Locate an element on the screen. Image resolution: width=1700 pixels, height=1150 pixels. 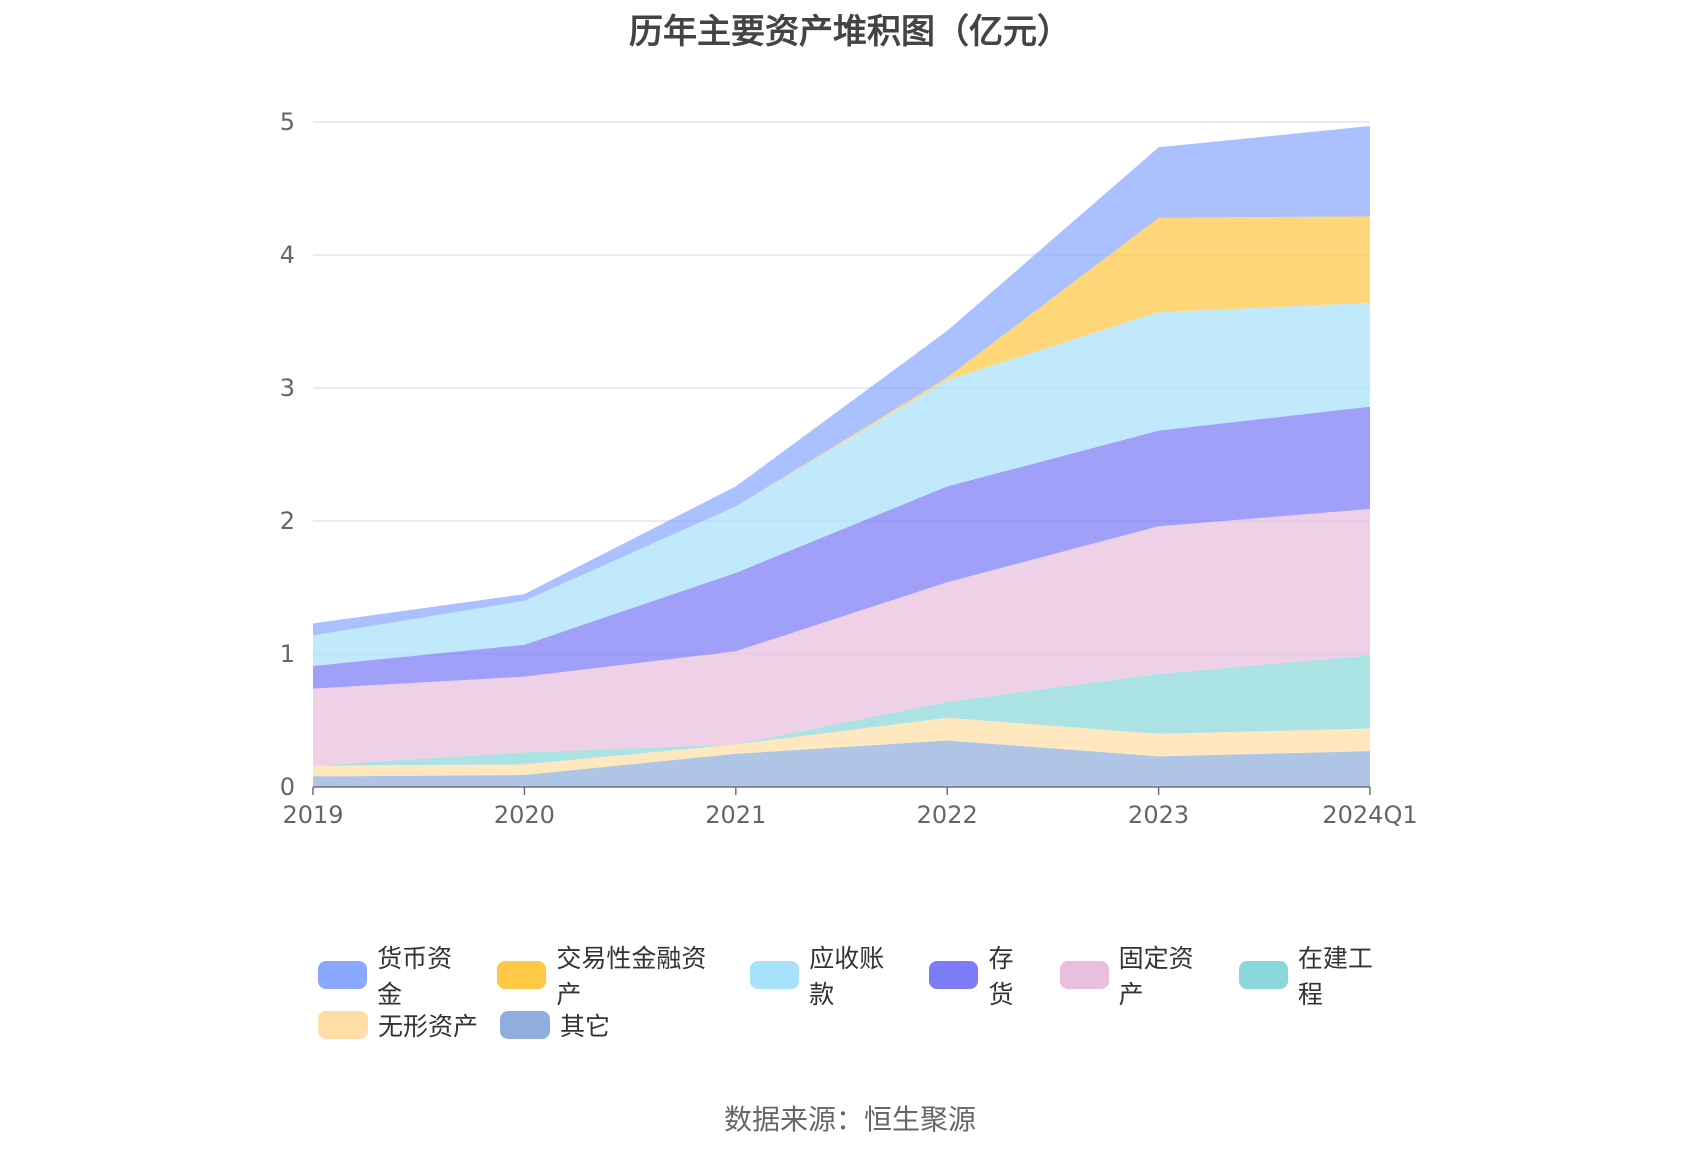
legend-label: 应收账款 is located at coordinates (847, 976).